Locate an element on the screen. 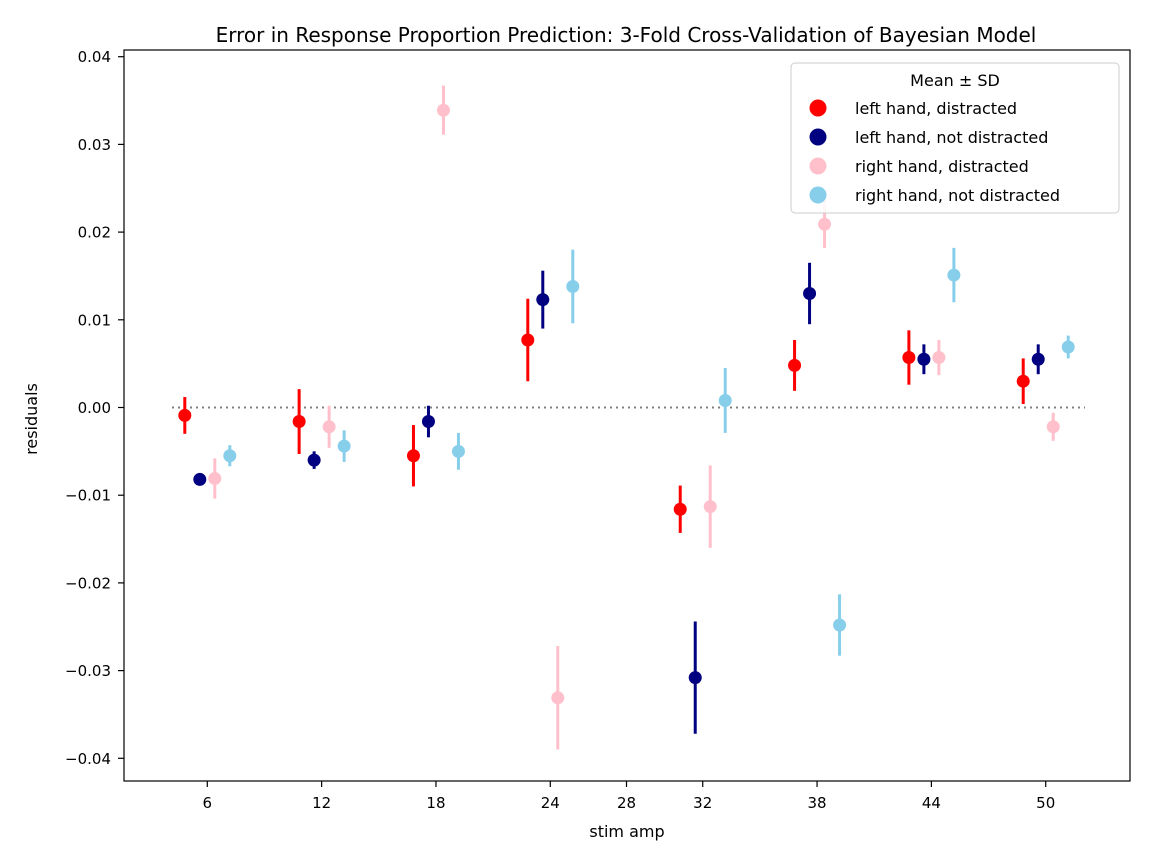  x-tick-label: 50 is located at coordinates (1045, 803).